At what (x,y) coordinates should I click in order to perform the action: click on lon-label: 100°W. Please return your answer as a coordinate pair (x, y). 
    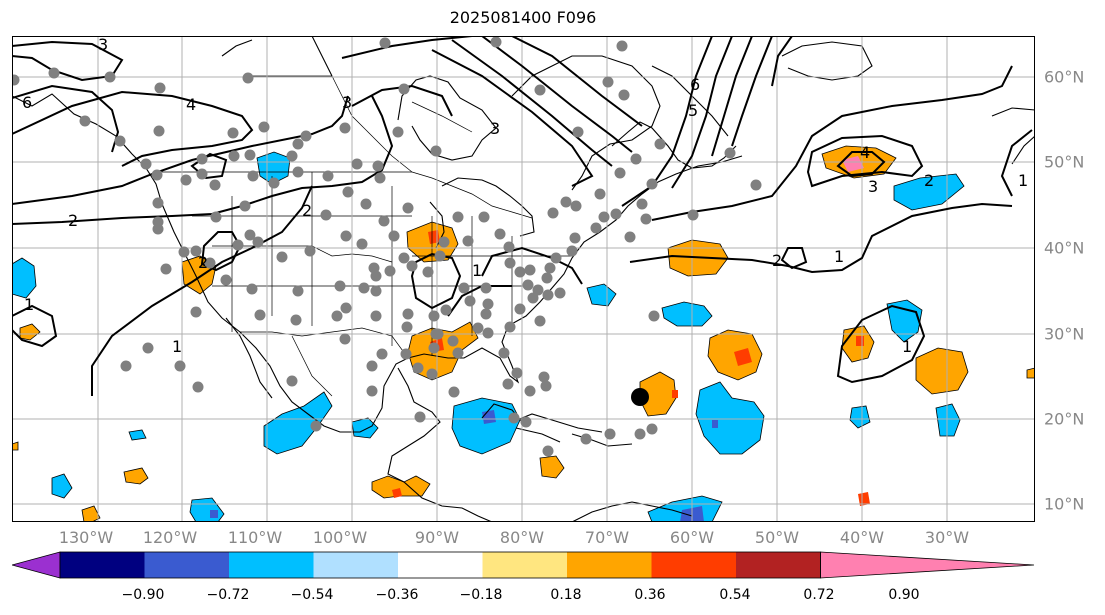
    Looking at the image, I should click on (340, 537).